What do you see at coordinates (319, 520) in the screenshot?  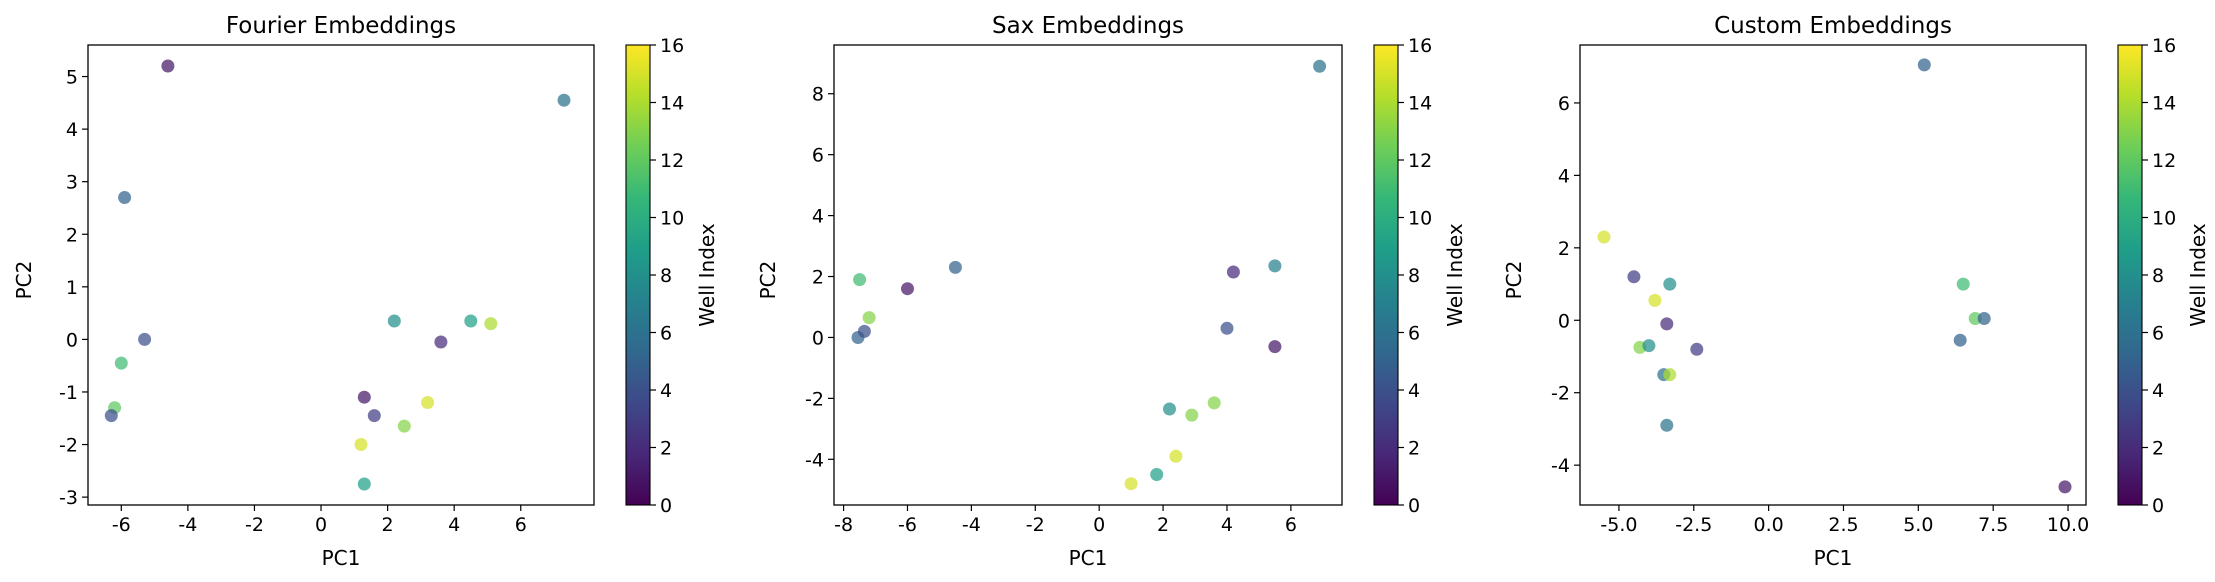 I see `x-ticks: -6 -4 -2 0 2 4 6` at bounding box center [319, 520].